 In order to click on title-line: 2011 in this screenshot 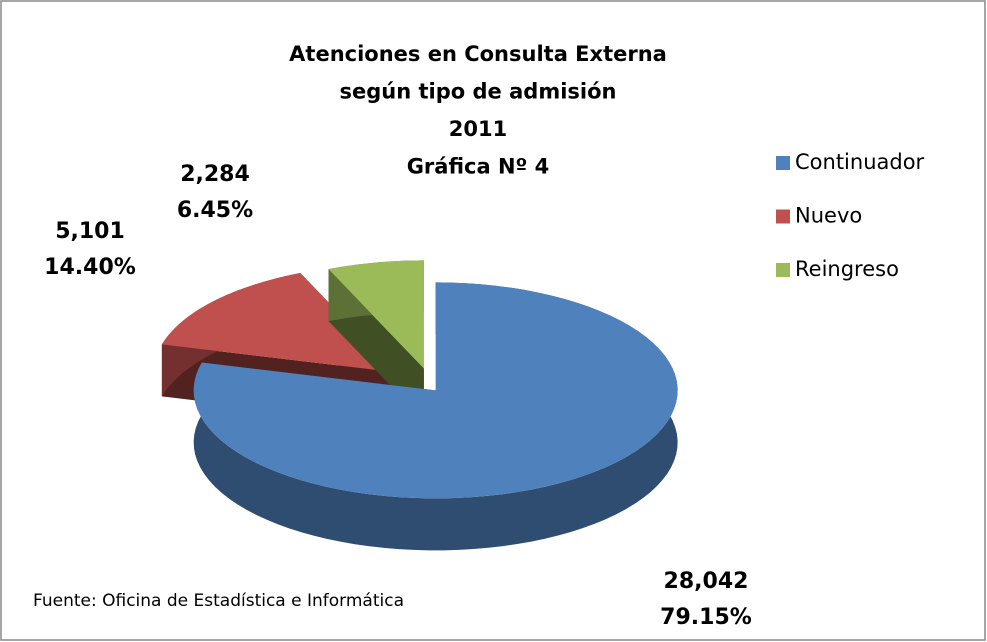, I will do `click(478, 129)`.